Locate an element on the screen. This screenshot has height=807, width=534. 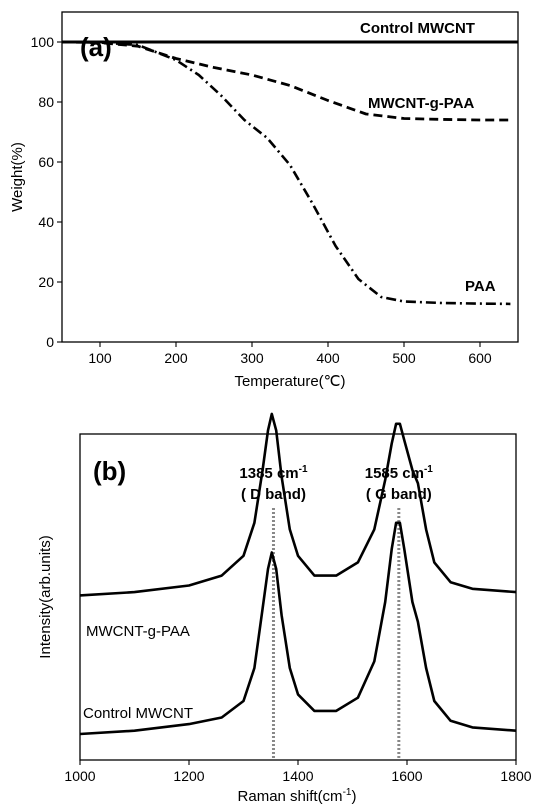
tga-y-tick-label: 100 is located at coordinates (43, 42).